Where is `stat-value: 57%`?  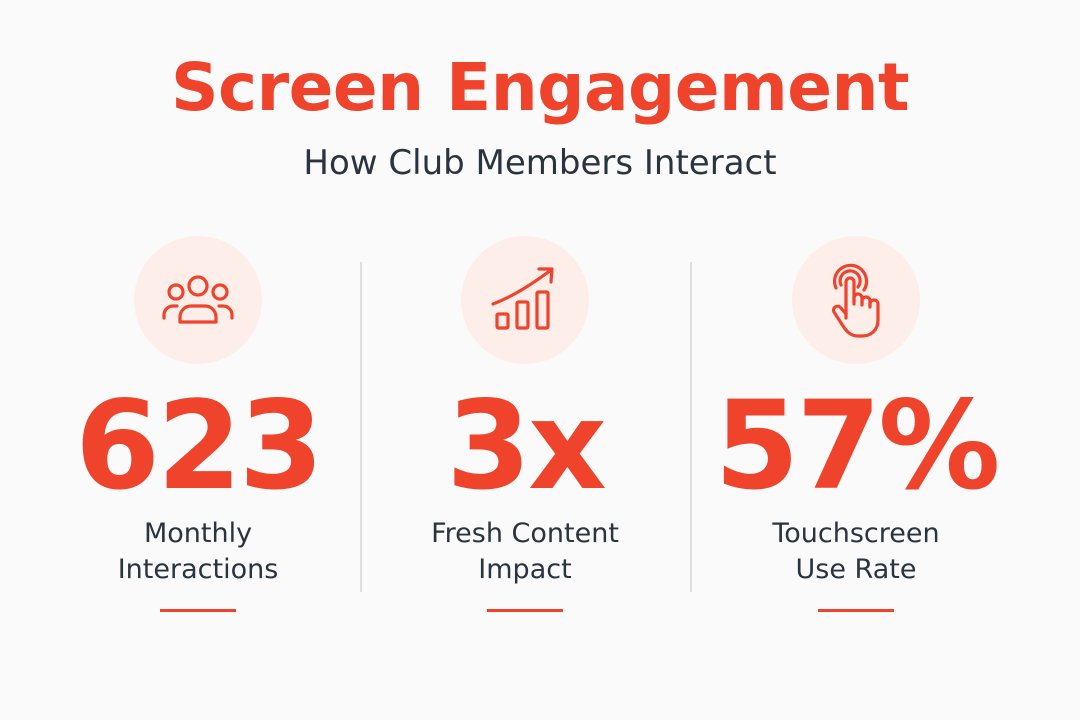
stat-value: 57% is located at coordinates (857, 446).